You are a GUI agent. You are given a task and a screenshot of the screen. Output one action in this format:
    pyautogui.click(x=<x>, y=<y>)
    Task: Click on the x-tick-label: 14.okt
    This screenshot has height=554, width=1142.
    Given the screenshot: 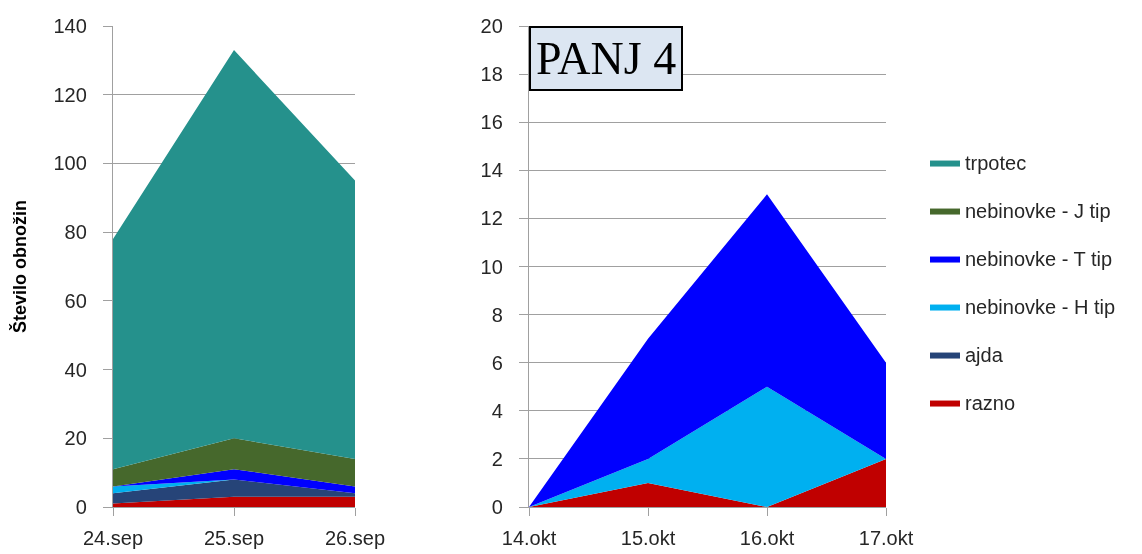 What is the action you would take?
    pyautogui.click(x=529, y=538)
    